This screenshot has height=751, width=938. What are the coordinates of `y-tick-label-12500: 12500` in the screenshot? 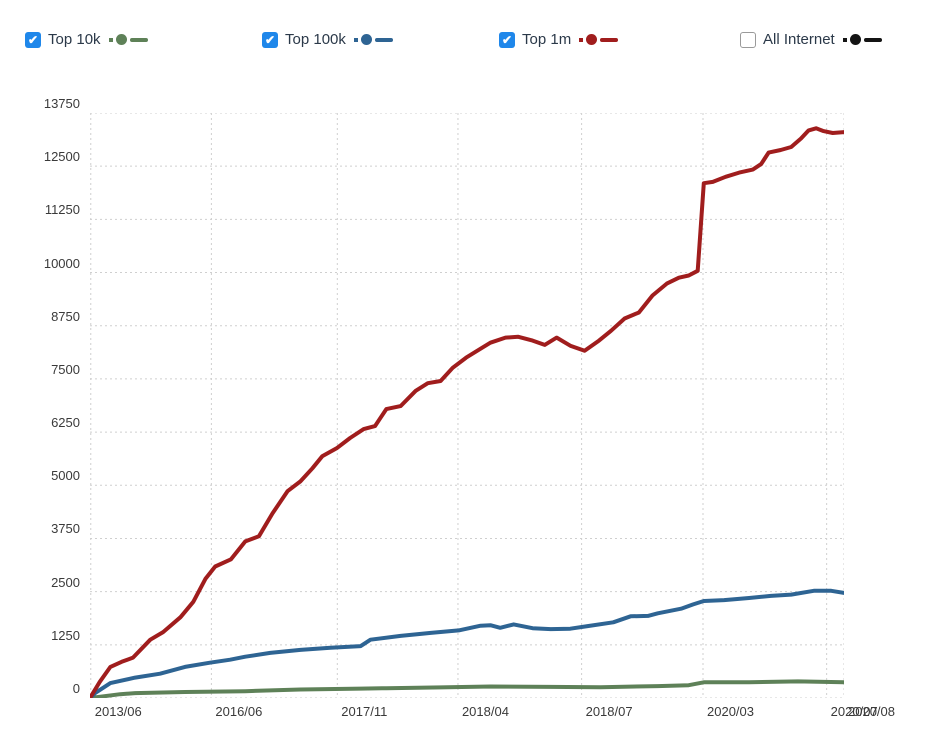 It's located at (61, 157).